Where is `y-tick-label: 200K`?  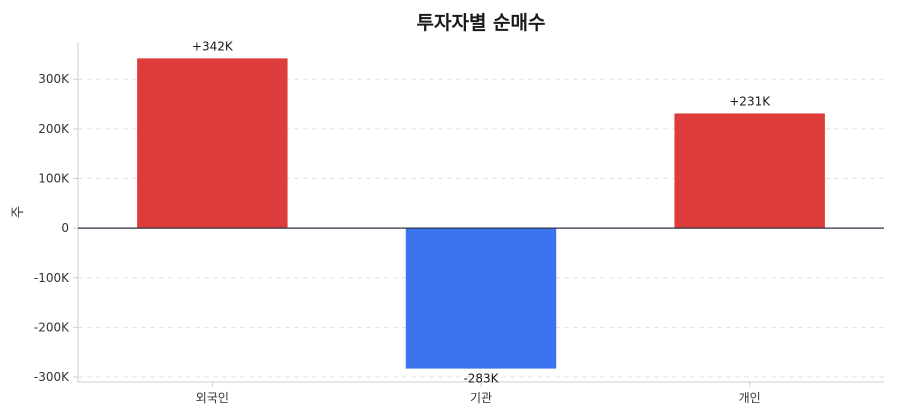
y-tick-label: 200K is located at coordinates (54, 129).